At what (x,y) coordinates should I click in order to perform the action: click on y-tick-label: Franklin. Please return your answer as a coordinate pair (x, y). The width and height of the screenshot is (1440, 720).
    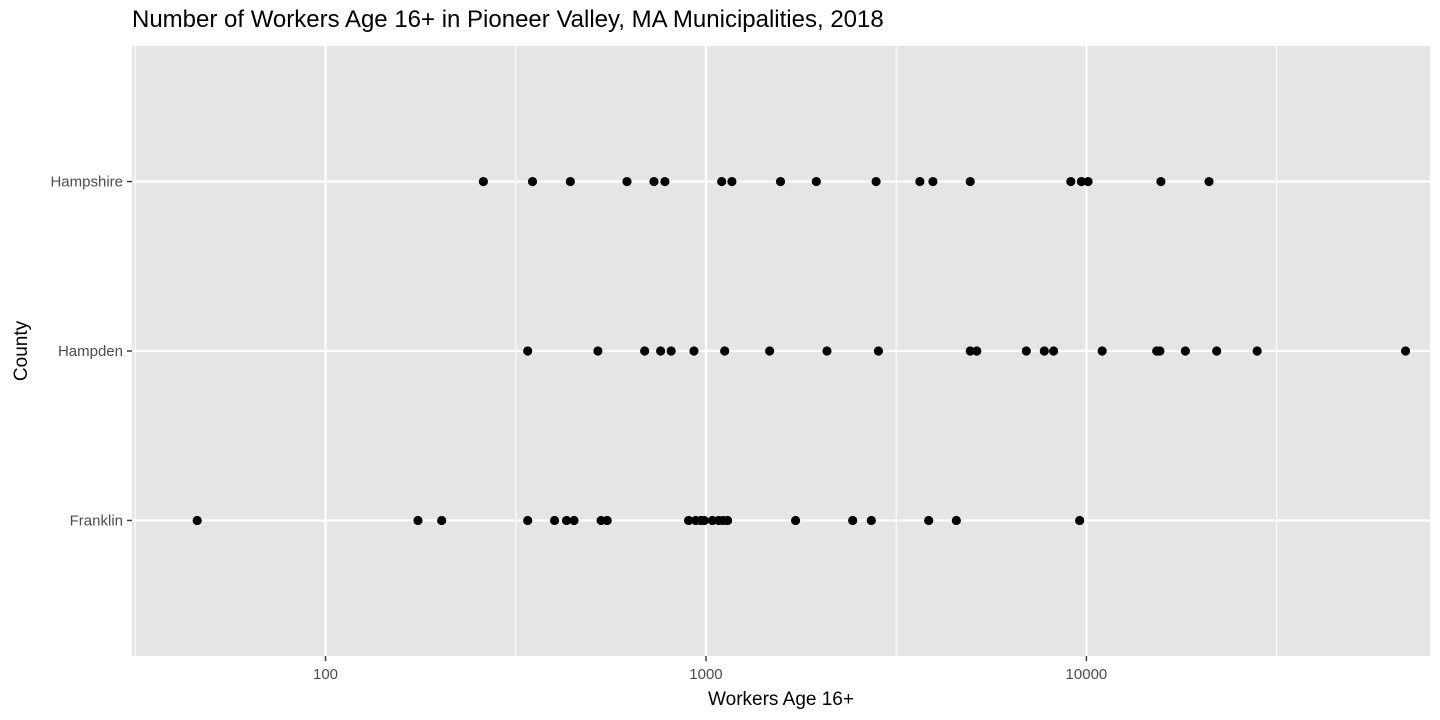
    Looking at the image, I should click on (96, 520).